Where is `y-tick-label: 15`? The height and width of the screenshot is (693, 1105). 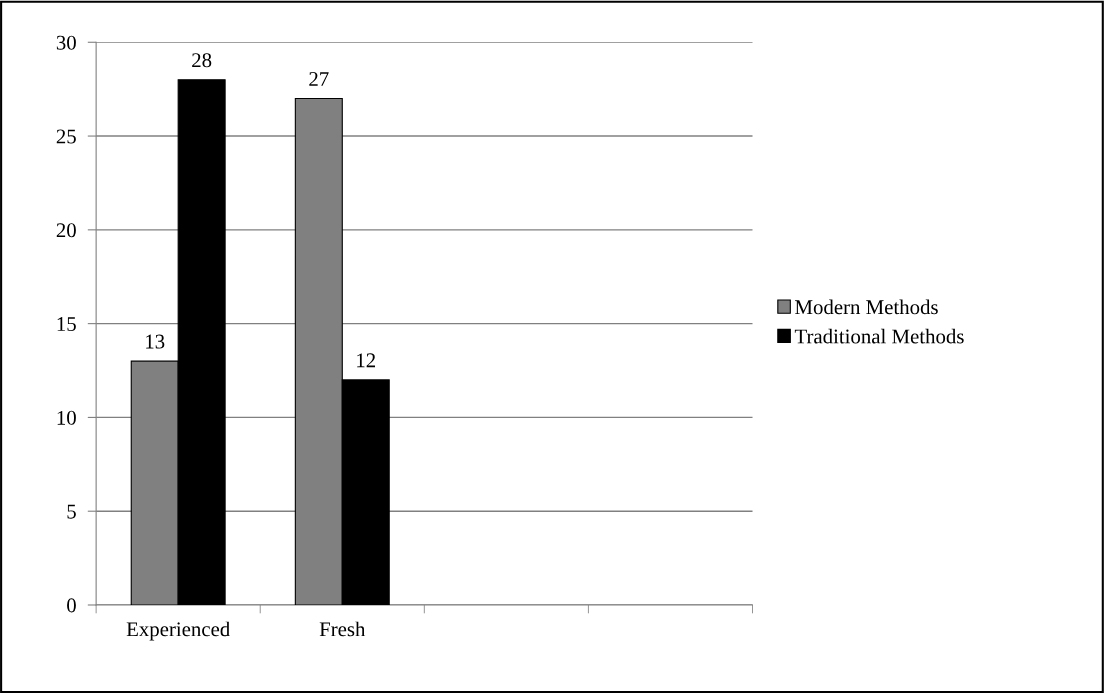
y-tick-label: 15 is located at coordinates (66, 324).